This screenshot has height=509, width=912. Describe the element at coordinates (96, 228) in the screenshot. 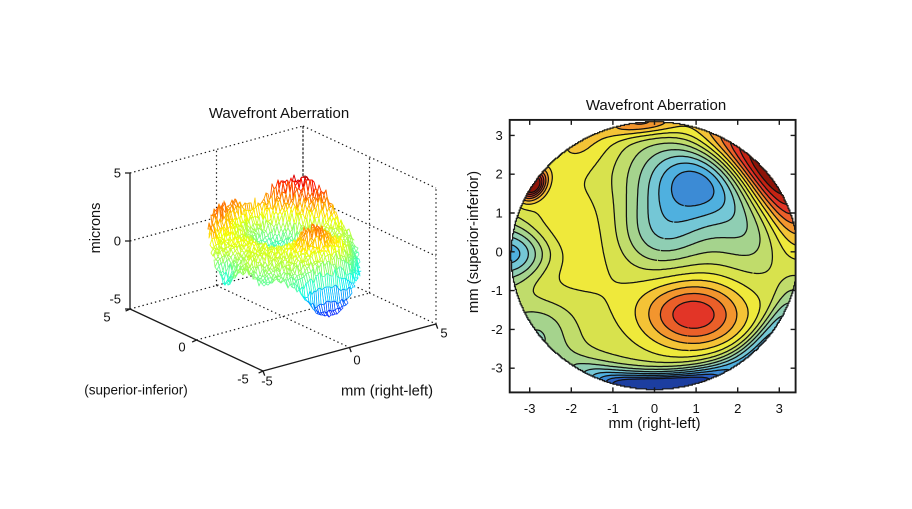

I see `svg-text: microns` at that location.